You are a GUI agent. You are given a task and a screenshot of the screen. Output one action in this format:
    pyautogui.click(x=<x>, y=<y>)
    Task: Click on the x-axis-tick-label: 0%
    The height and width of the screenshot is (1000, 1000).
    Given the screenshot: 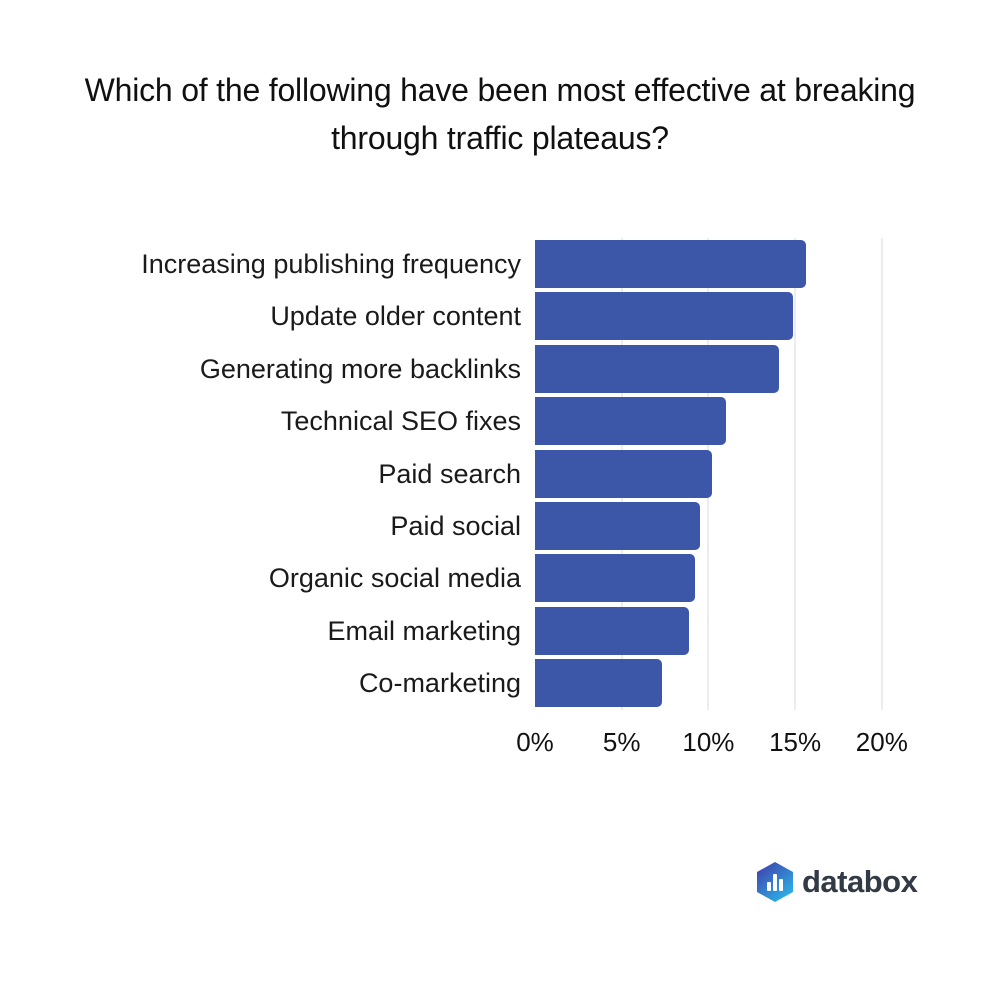 What is the action you would take?
    pyautogui.click(x=535, y=742)
    